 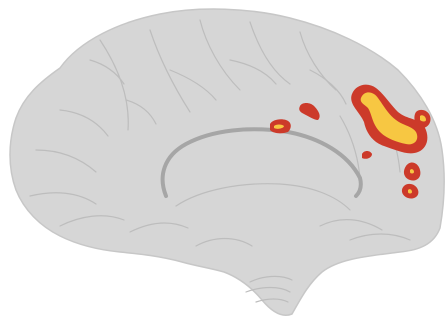 What do you see at coordinates (389, 119) in the screenshot?
I see `activation-cluster-large` at bounding box center [389, 119].